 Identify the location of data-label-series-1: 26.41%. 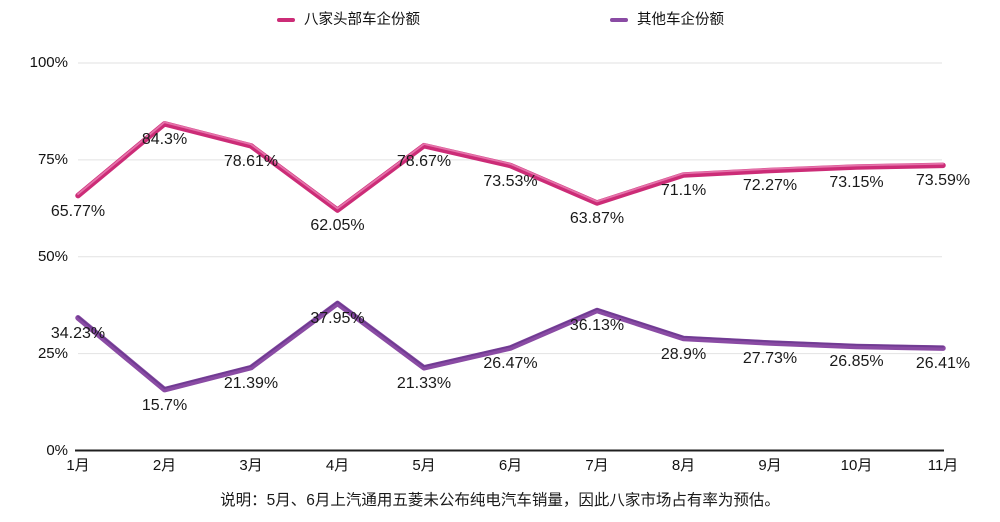
(943, 364).